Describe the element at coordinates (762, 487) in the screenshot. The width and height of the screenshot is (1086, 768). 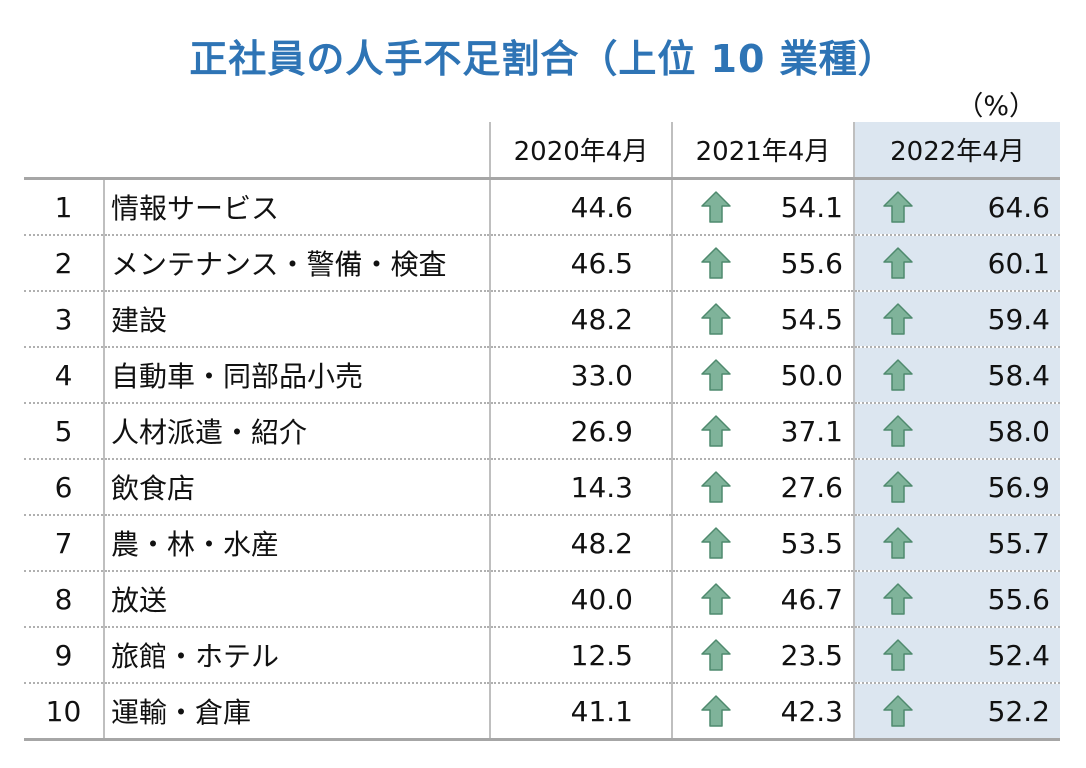
I see `value-2021-cell: 27.6` at that location.